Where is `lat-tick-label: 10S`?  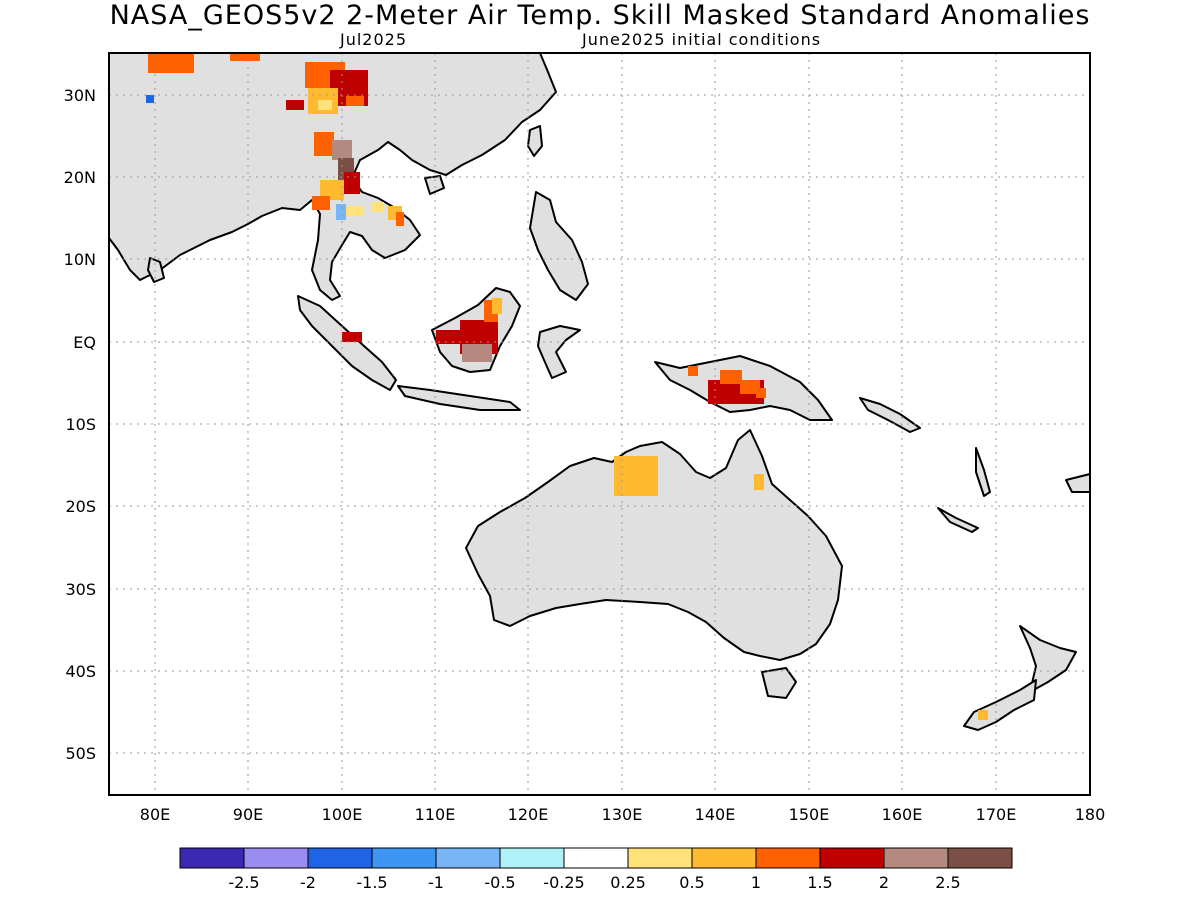 lat-tick-label: 10S is located at coordinates (80, 424).